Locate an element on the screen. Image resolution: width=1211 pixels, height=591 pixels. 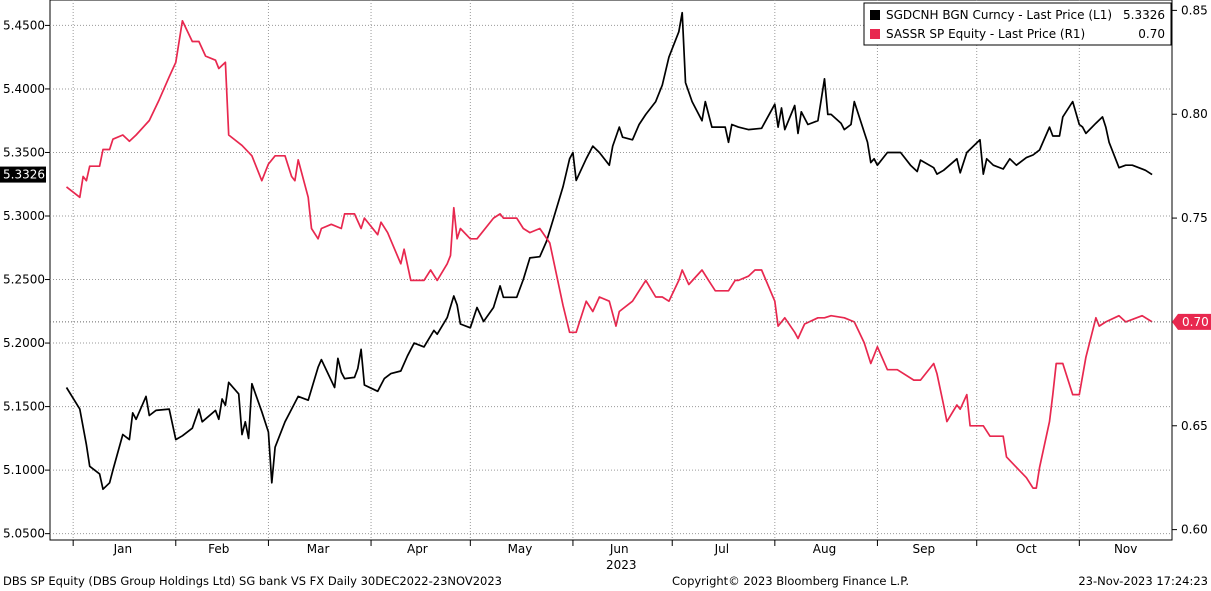
last-value-label-left: 5.3326 is located at coordinates (24, 175).